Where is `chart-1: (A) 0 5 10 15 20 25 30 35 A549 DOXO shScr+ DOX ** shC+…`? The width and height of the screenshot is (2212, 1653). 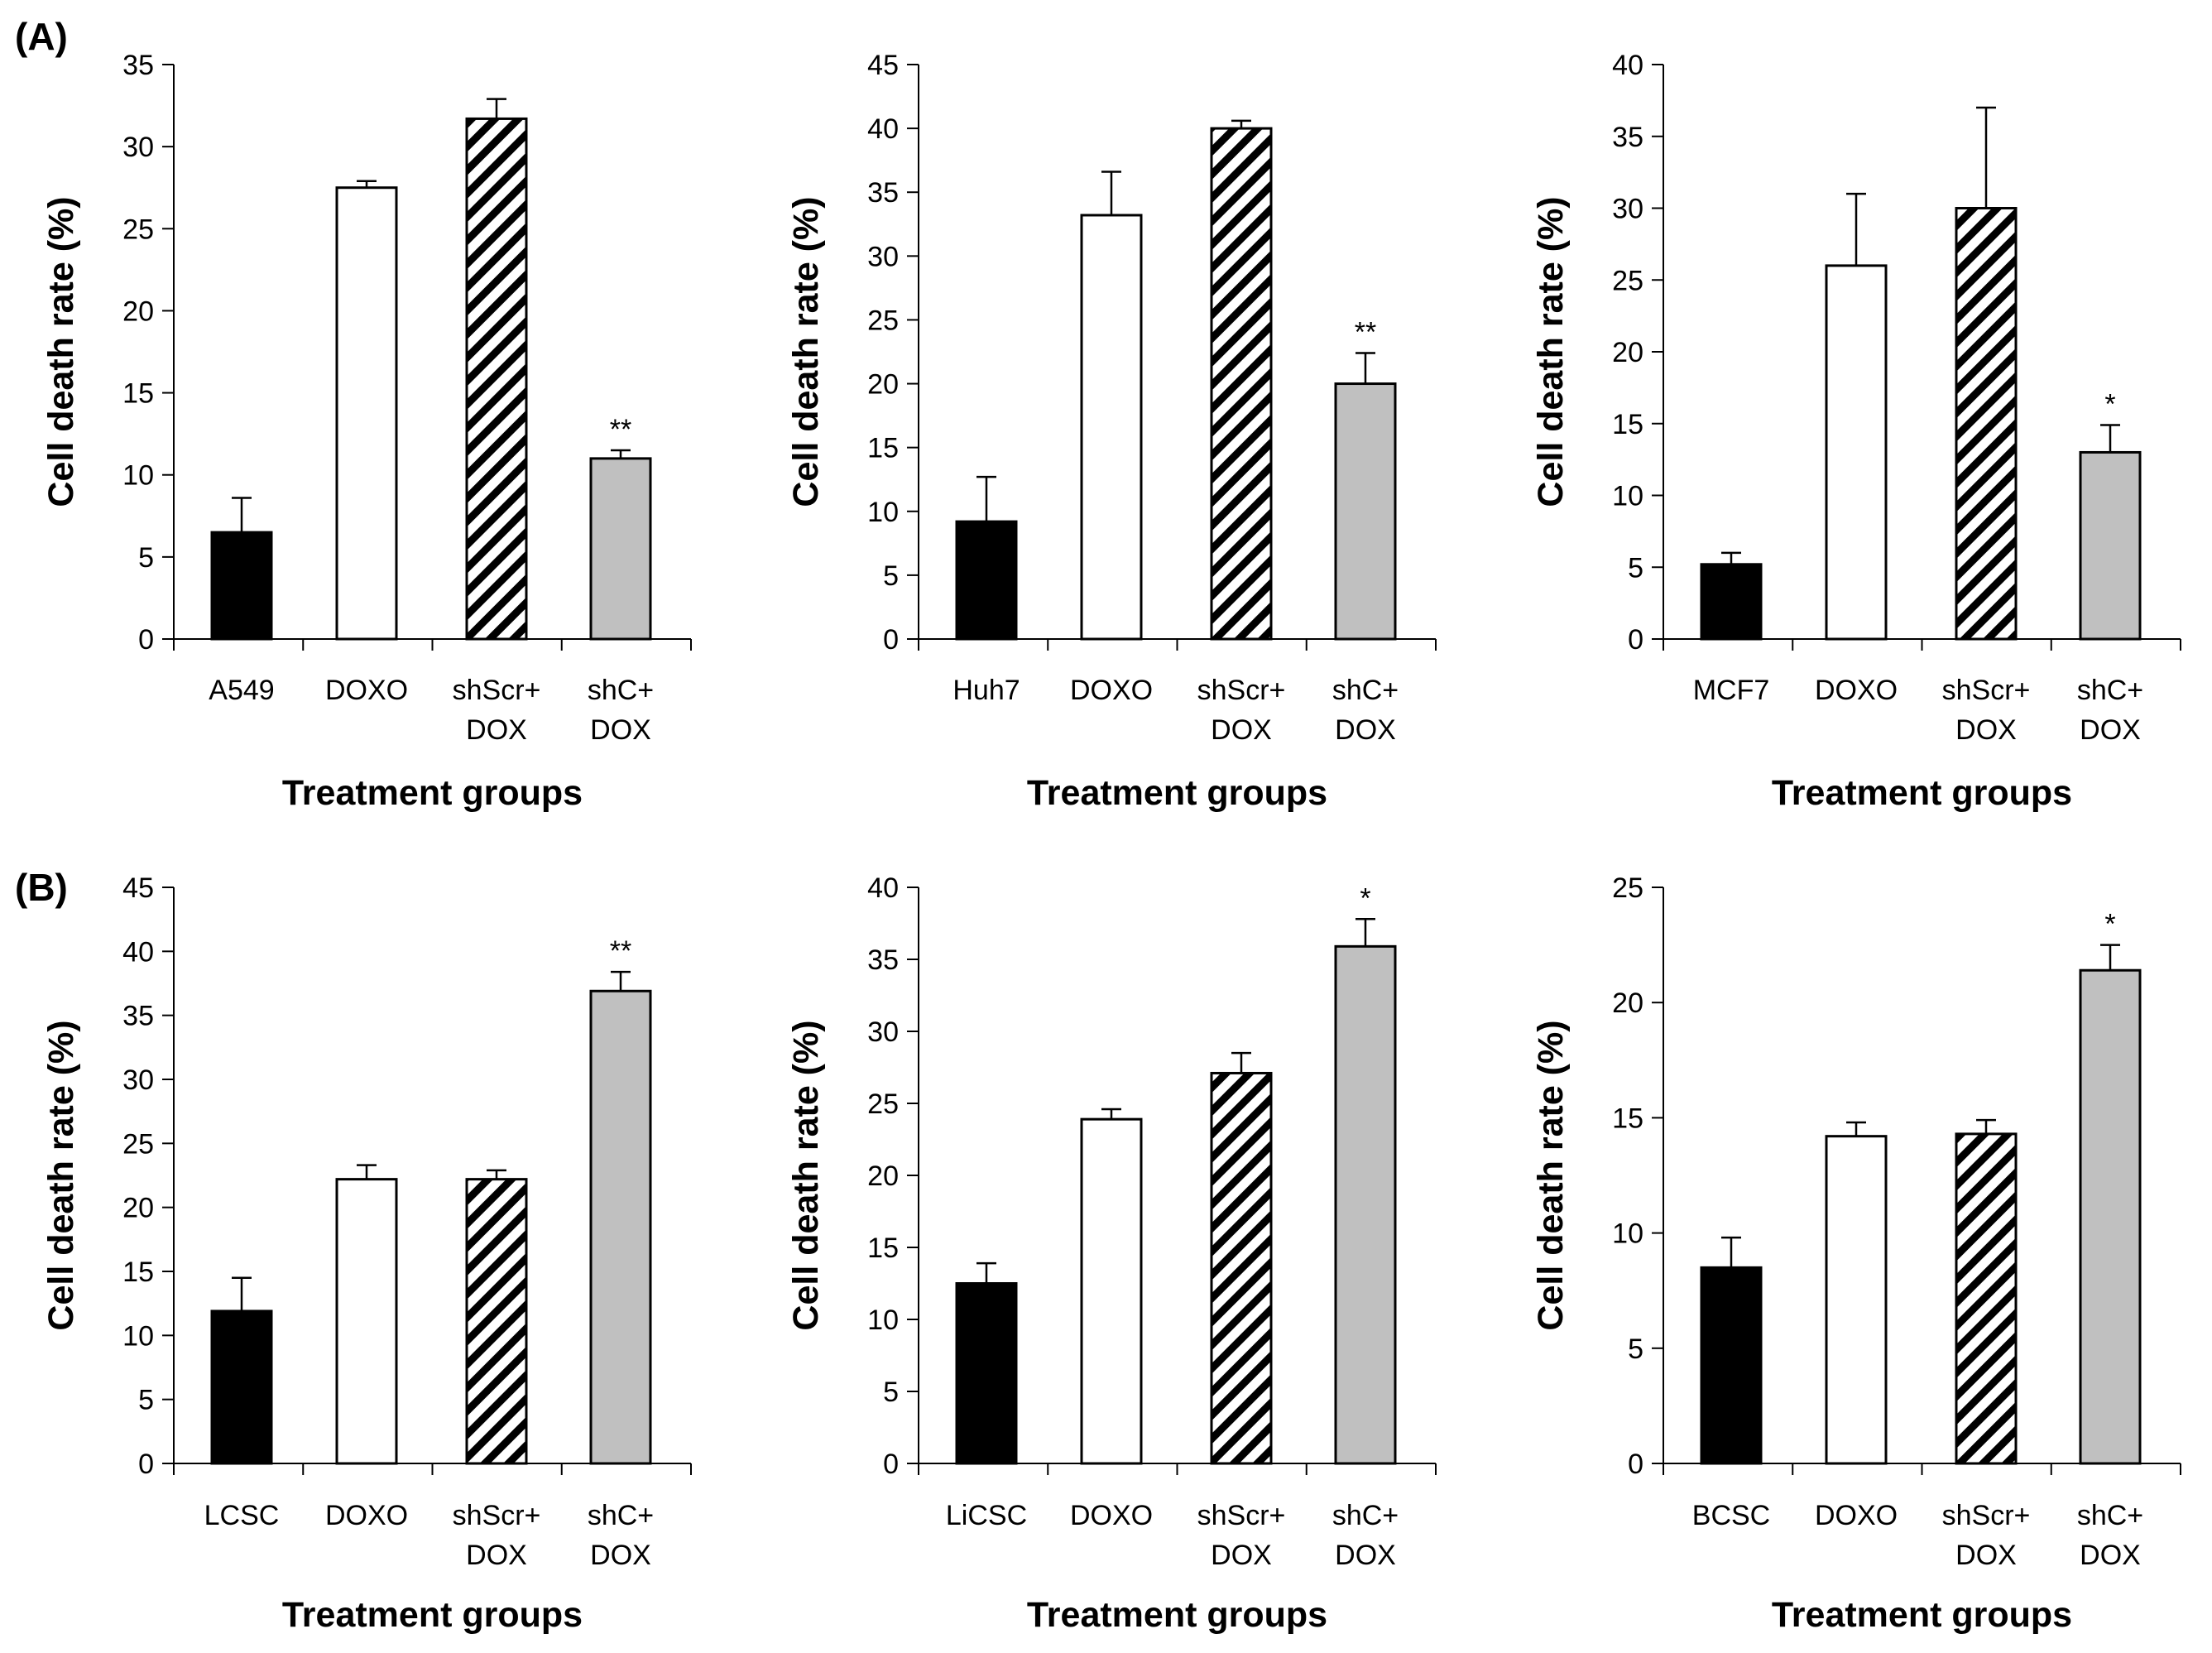 chart-1: (A) 0 5 10 15 20 25 30 35 A549 DOXO shScr+ DOX ** shC+… is located at coordinates (353, 414).